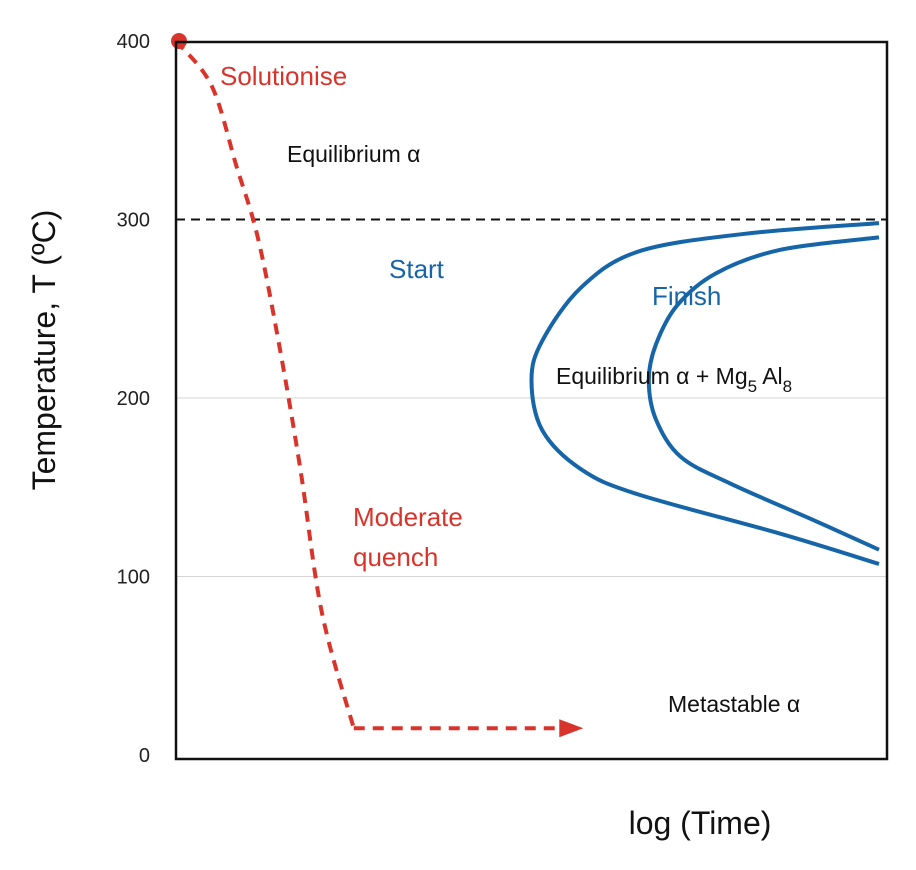  I want to click on quench-arrowhead, so click(571, 728).